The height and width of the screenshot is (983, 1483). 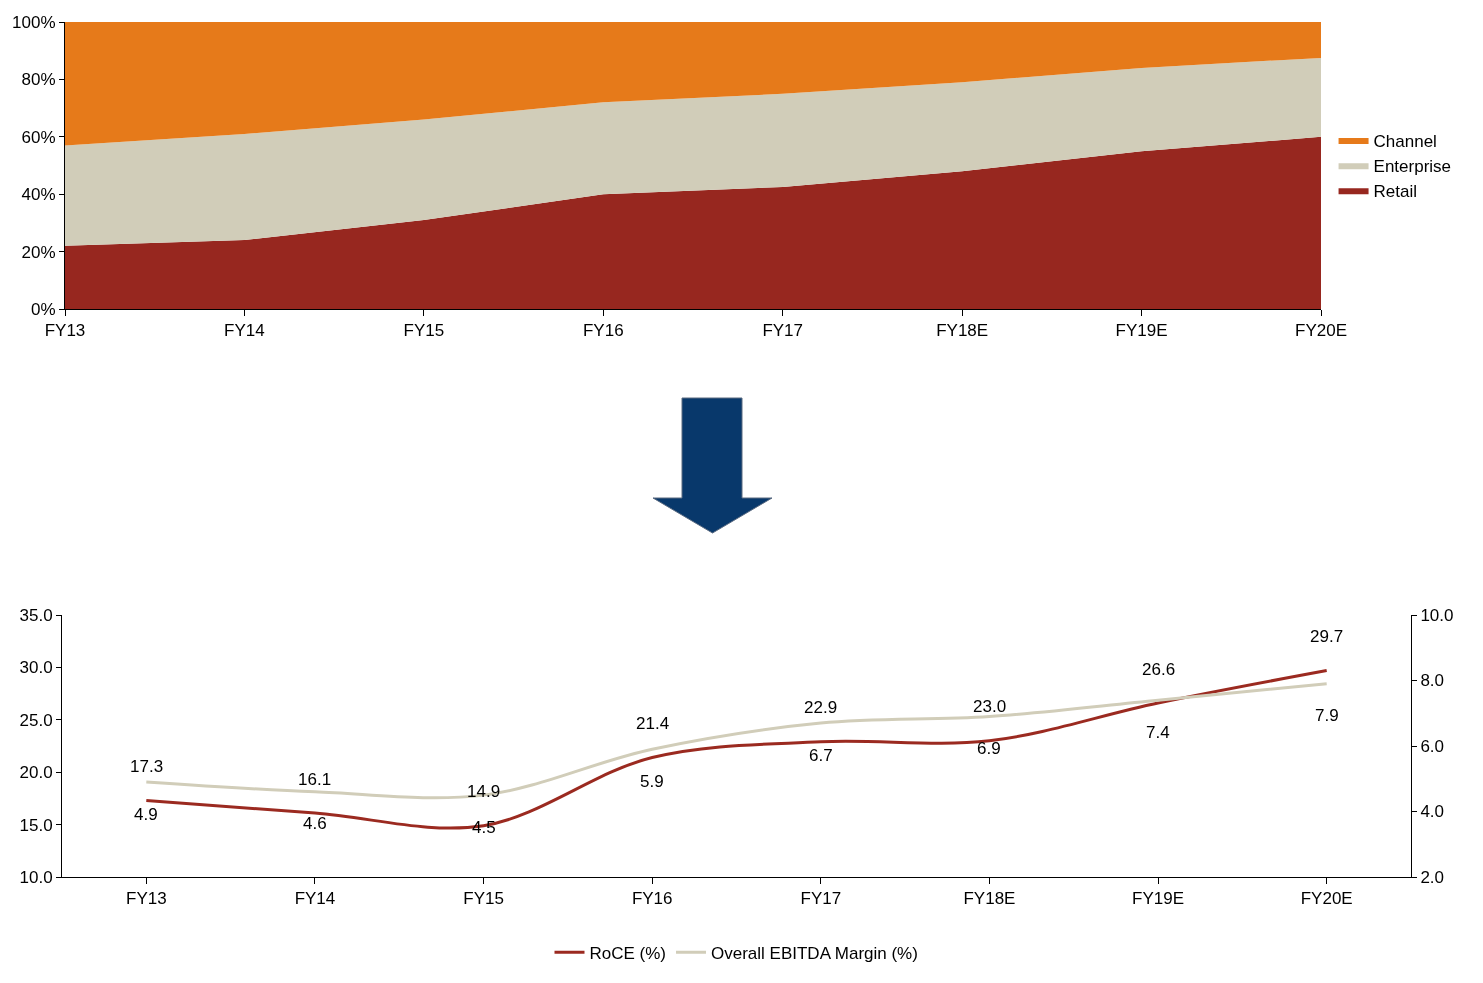 What do you see at coordinates (821, 755) in the screenshot?
I see `data-label: 6.7` at bounding box center [821, 755].